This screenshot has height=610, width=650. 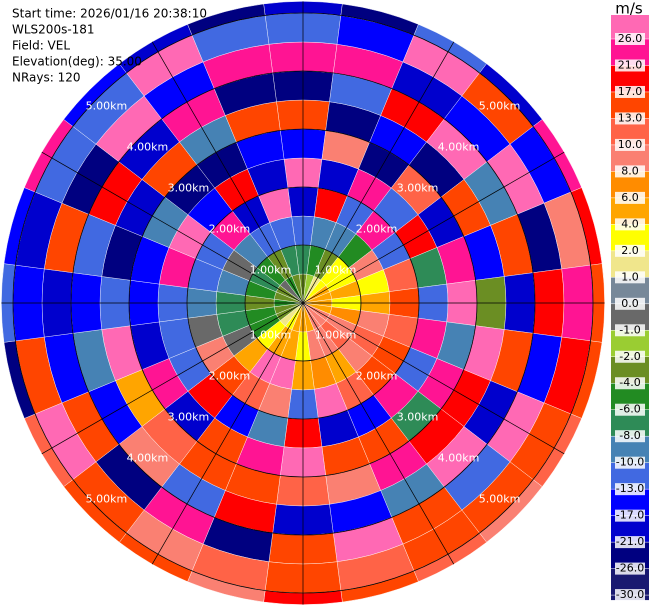 I want to click on colorbar-tick-label: -10.0, so click(x=630, y=462).